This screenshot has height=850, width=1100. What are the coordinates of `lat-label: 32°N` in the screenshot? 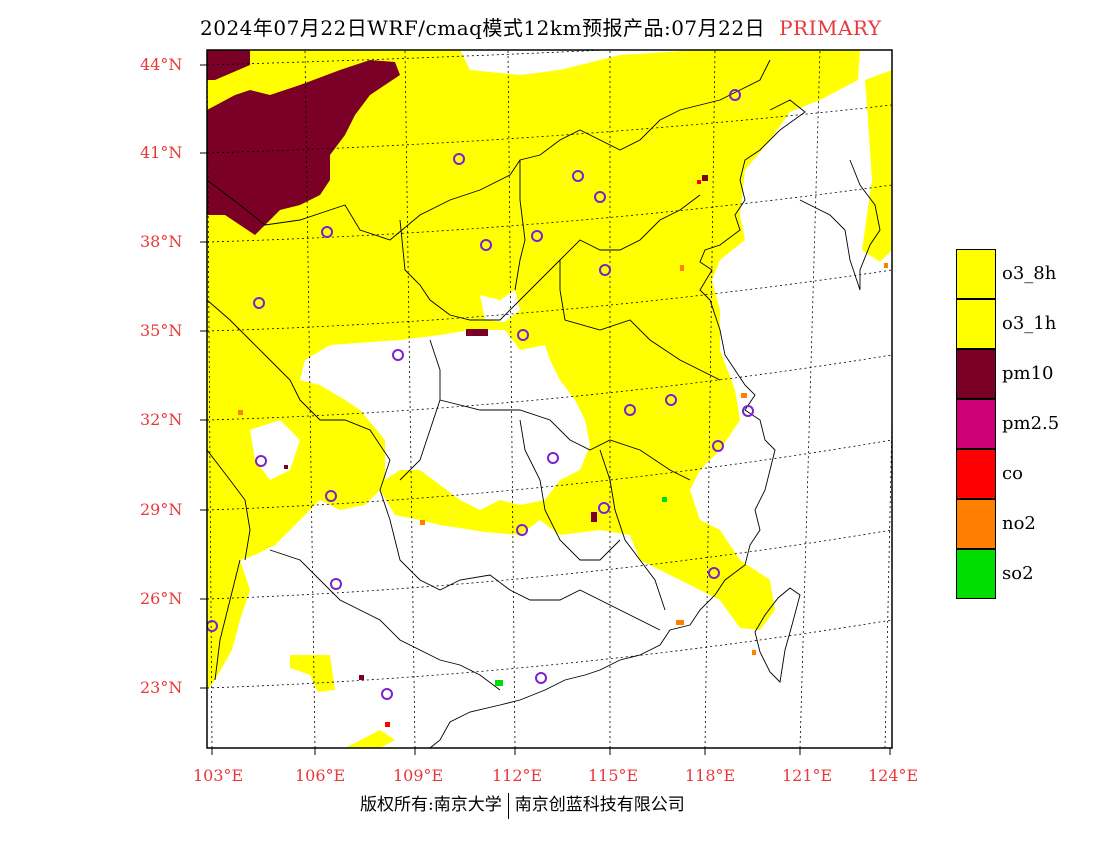 It's located at (161, 419).